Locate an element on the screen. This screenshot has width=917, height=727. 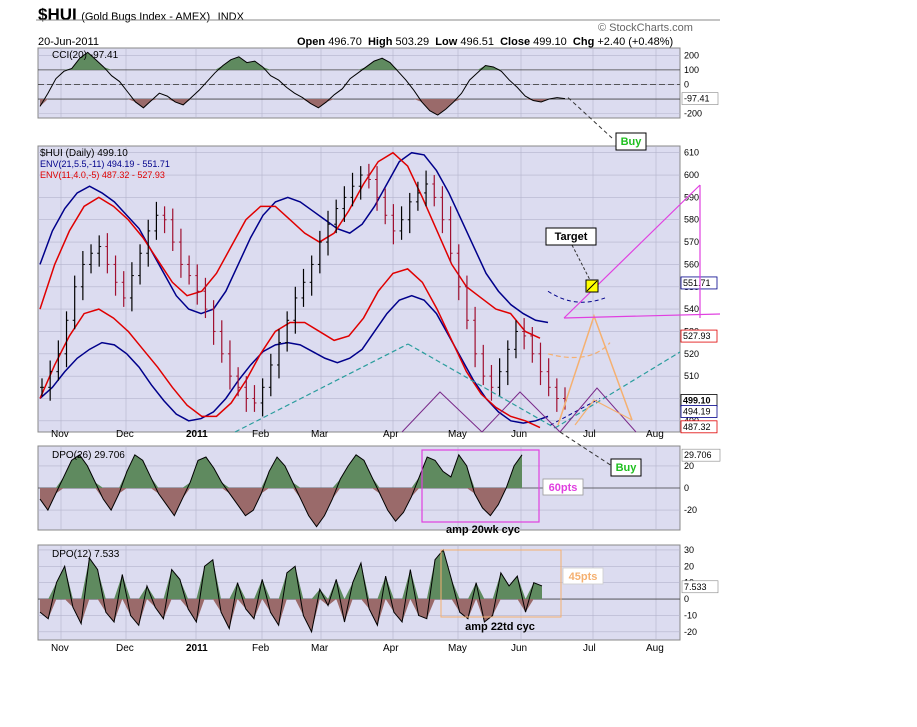
magenta-line-upper is located at coordinates (632, 251).